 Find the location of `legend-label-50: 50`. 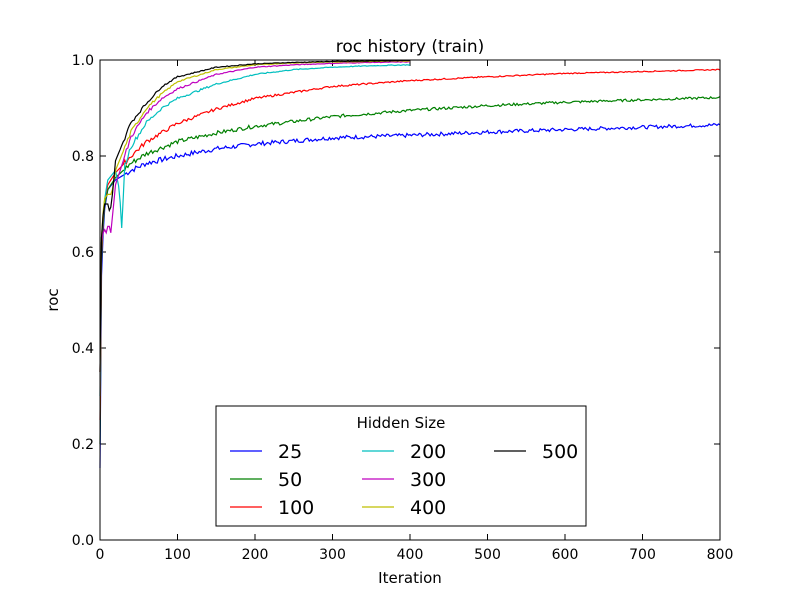

legend-label-50: 50 is located at coordinates (290, 480).